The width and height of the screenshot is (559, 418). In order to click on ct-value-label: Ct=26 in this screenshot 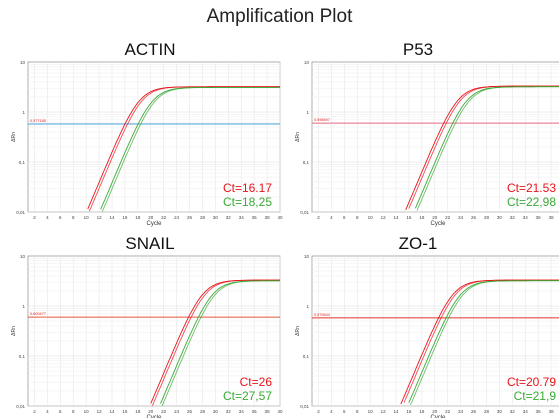, I will do `click(256, 382)`.